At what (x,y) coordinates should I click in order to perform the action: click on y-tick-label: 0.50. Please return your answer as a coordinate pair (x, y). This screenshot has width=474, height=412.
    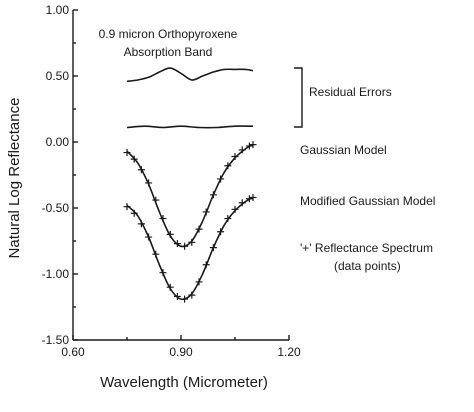
    Looking at the image, I should click on (58, 76).